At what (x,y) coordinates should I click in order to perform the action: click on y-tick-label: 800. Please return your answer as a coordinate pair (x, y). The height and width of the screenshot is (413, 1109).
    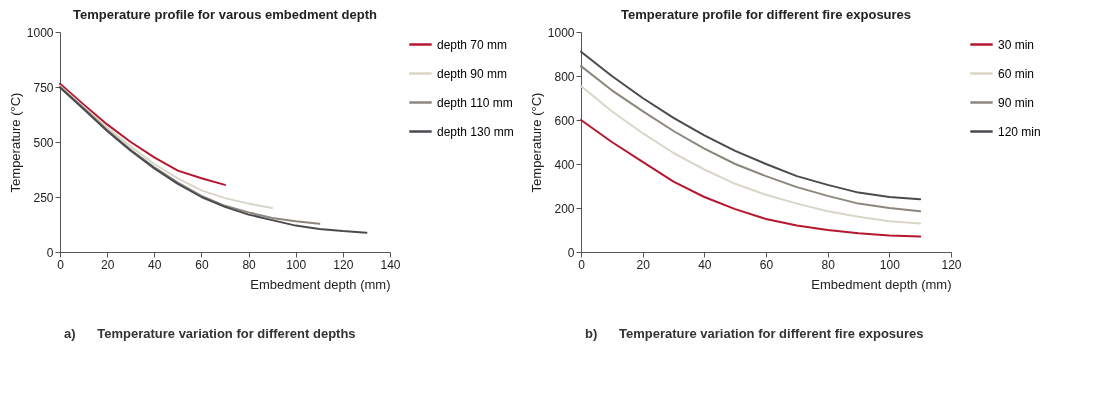
    Looking at the image, I should click on (564, 76).